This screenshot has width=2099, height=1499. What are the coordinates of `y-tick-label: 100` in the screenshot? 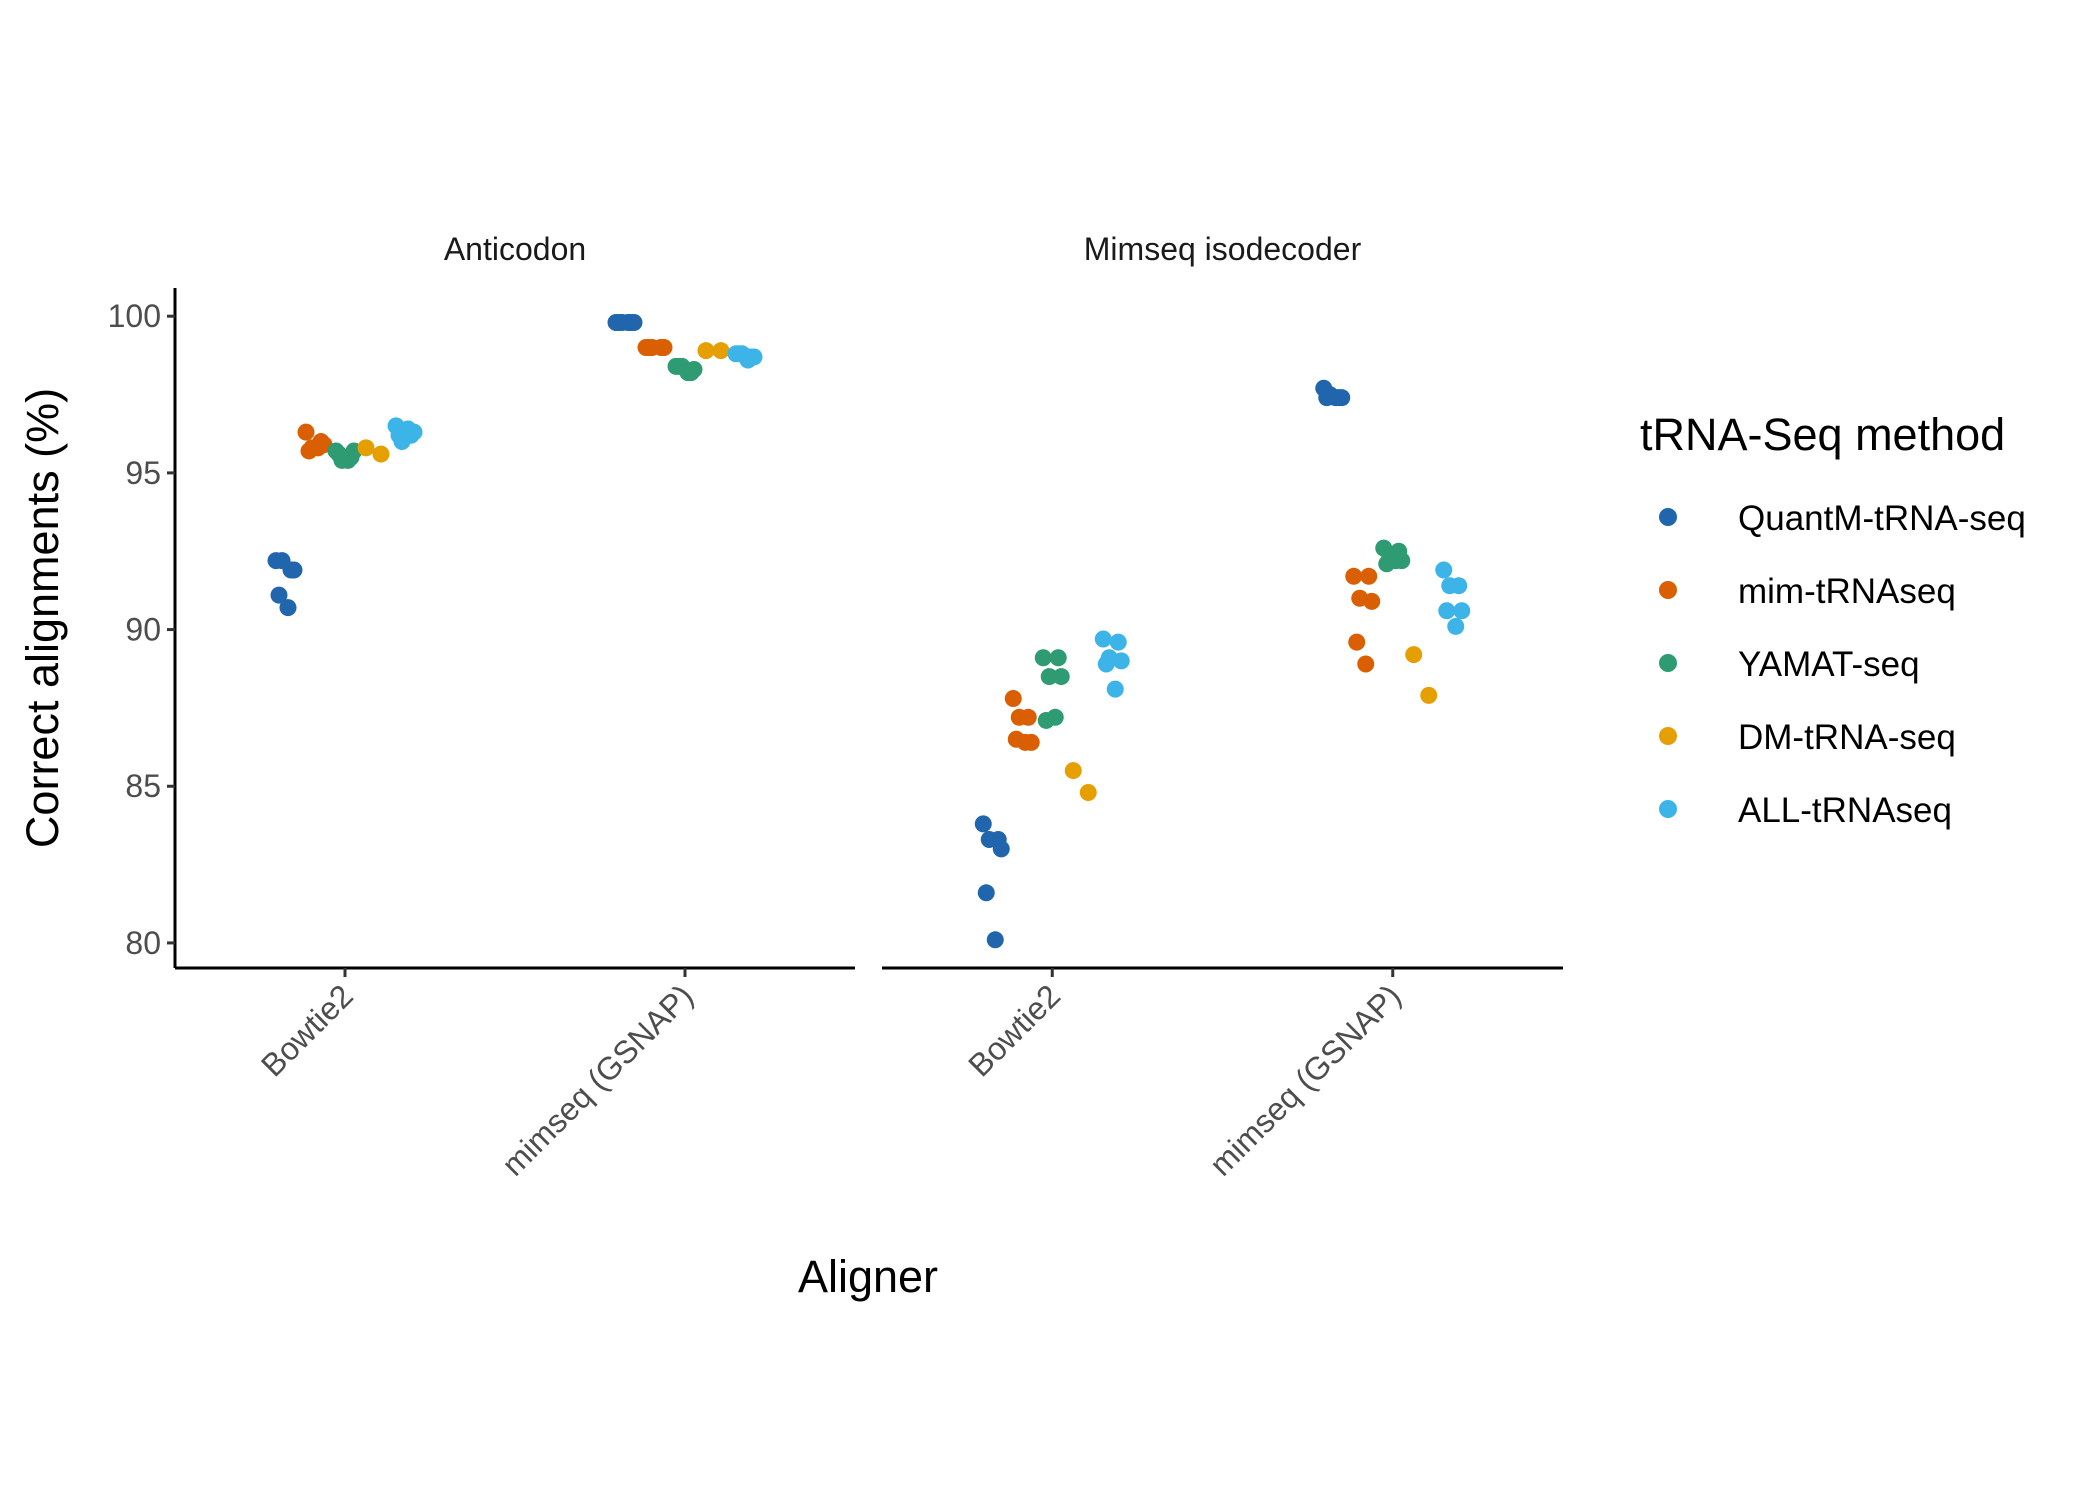 It's located at (134, 316).